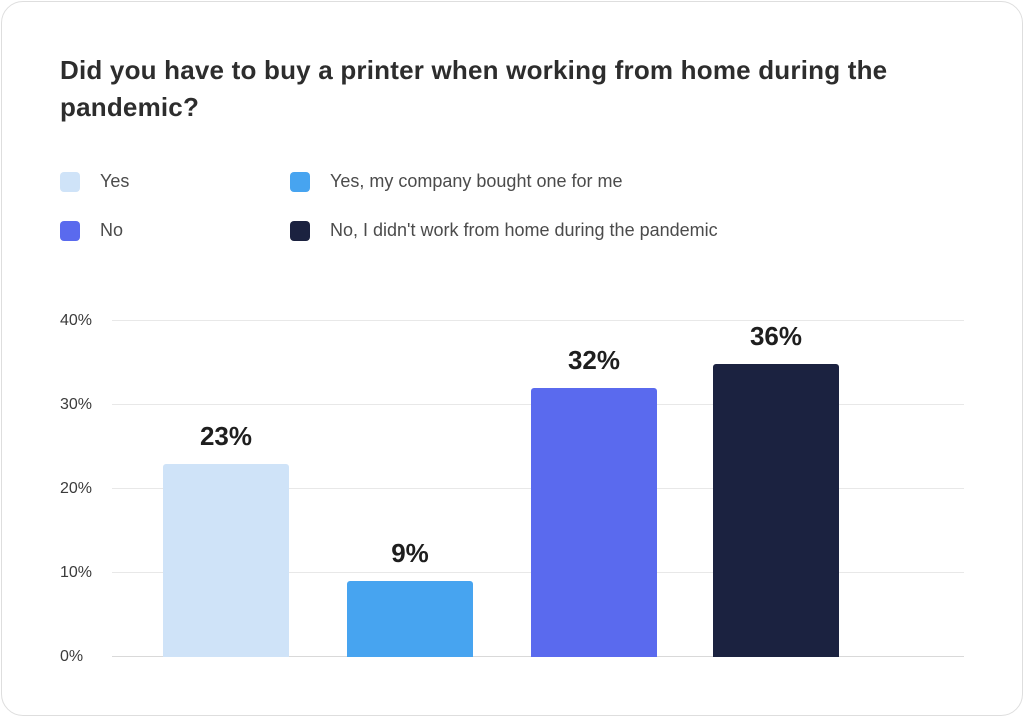  What do you see at coordinates (76, 488) in the screenshot?
I see `y-axis-tick-20: 20%` at bounding box center [76, 488].